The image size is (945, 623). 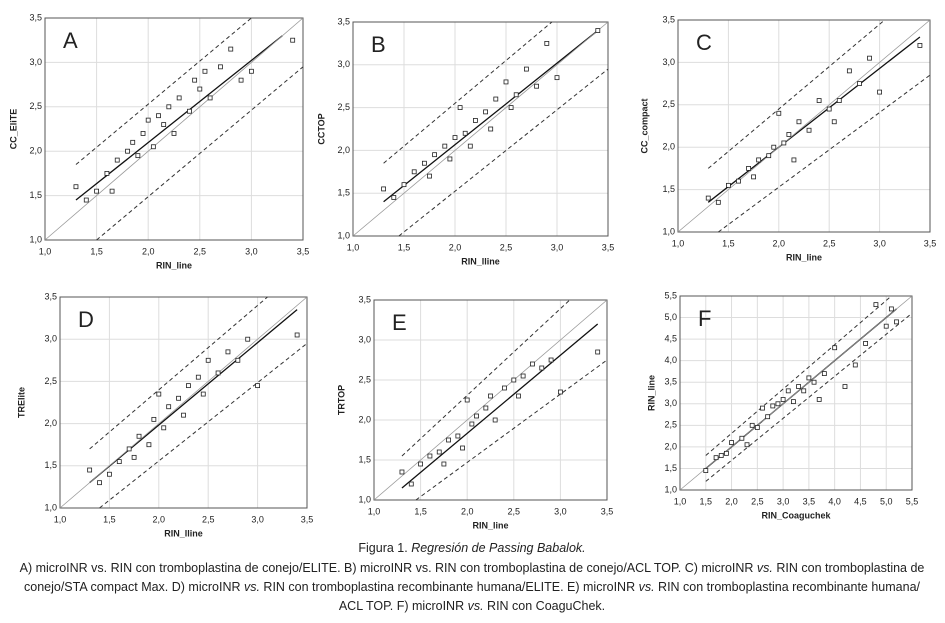 What do you see at coordinates (13, 129) in the screenshot?
I see `y-axis-label: CC_EliTE` at bounding box center [13, 129].